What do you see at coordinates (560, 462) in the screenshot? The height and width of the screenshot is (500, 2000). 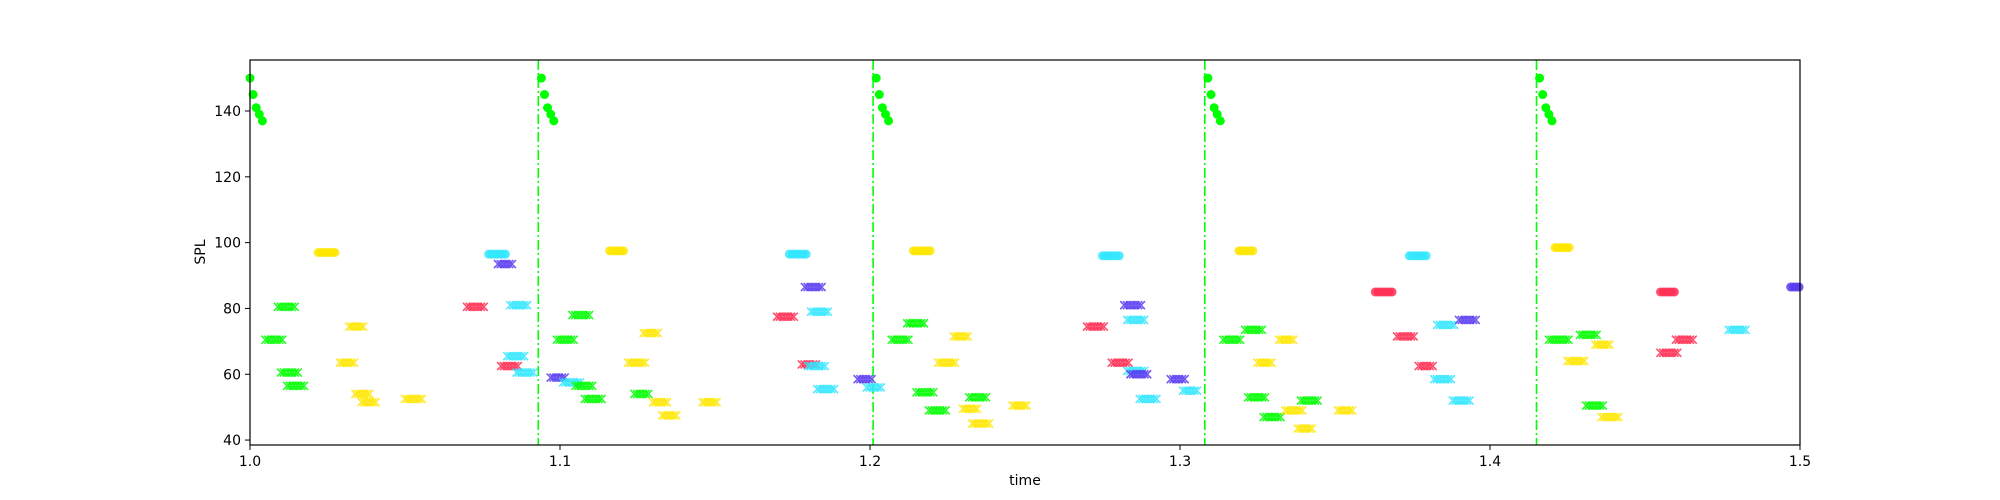 I see `x-tick-label: 1.1` at bounding box center [560, 462].